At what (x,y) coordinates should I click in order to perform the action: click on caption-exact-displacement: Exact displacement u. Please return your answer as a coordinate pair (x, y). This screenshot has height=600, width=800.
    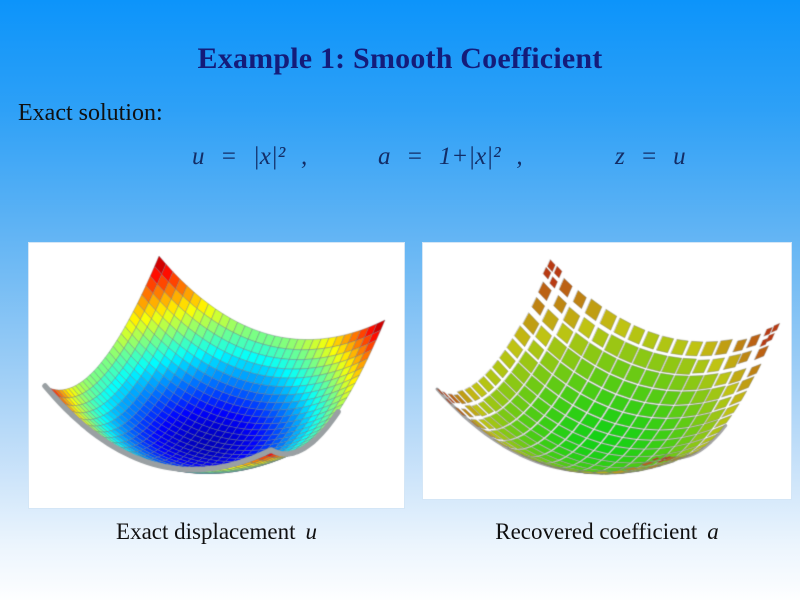
    Looking at the image, I should click on (216, 532).